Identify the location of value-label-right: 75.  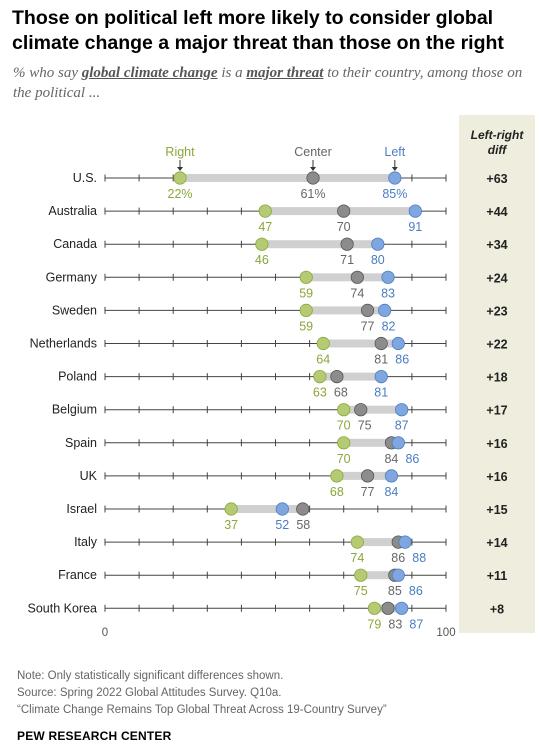
(361, 591).